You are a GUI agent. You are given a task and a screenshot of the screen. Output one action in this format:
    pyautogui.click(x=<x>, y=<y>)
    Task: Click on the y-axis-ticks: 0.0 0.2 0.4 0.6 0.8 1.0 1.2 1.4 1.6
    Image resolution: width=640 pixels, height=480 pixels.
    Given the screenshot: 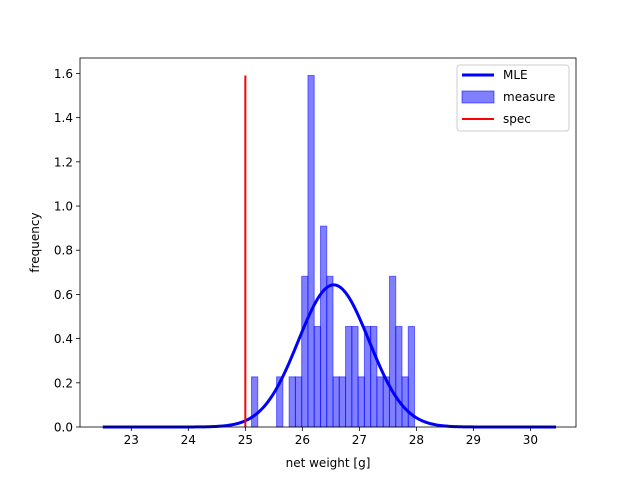 What is the action you would take?
    pyautogui.click(x=67, y=251)
    